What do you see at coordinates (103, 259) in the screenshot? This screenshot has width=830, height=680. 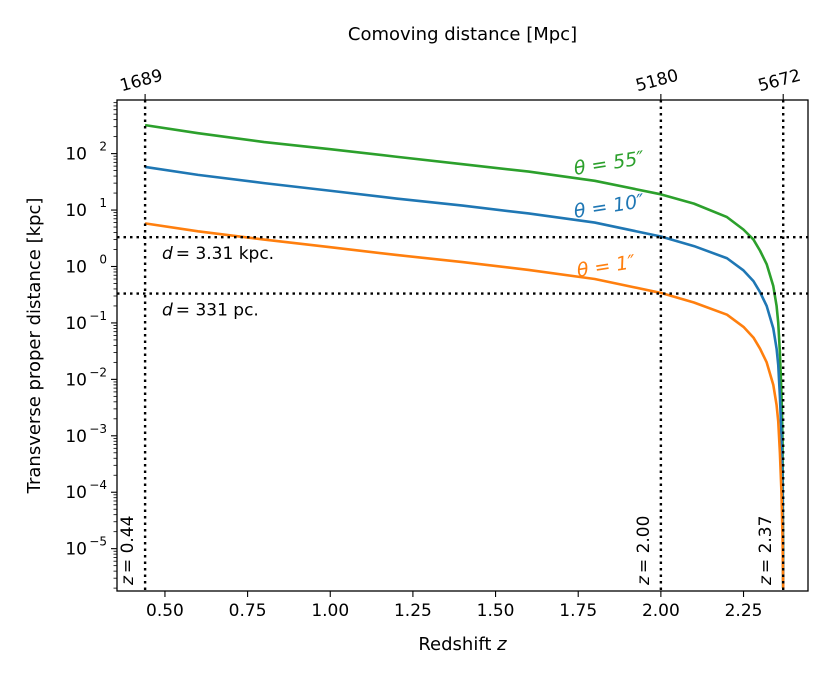 I see `y-tick-exponent-2: 0` at bounding box center [103, 259].